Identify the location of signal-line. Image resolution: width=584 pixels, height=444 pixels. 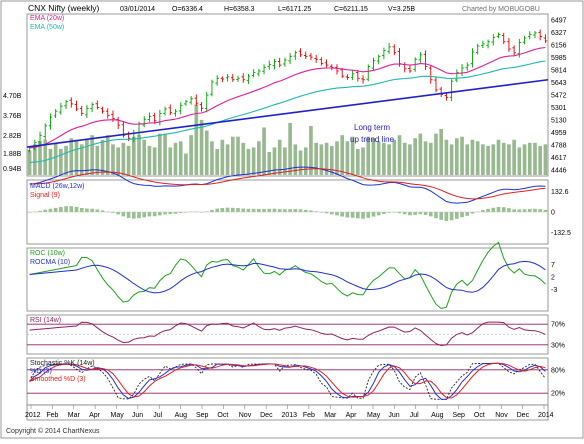
(287, 184).